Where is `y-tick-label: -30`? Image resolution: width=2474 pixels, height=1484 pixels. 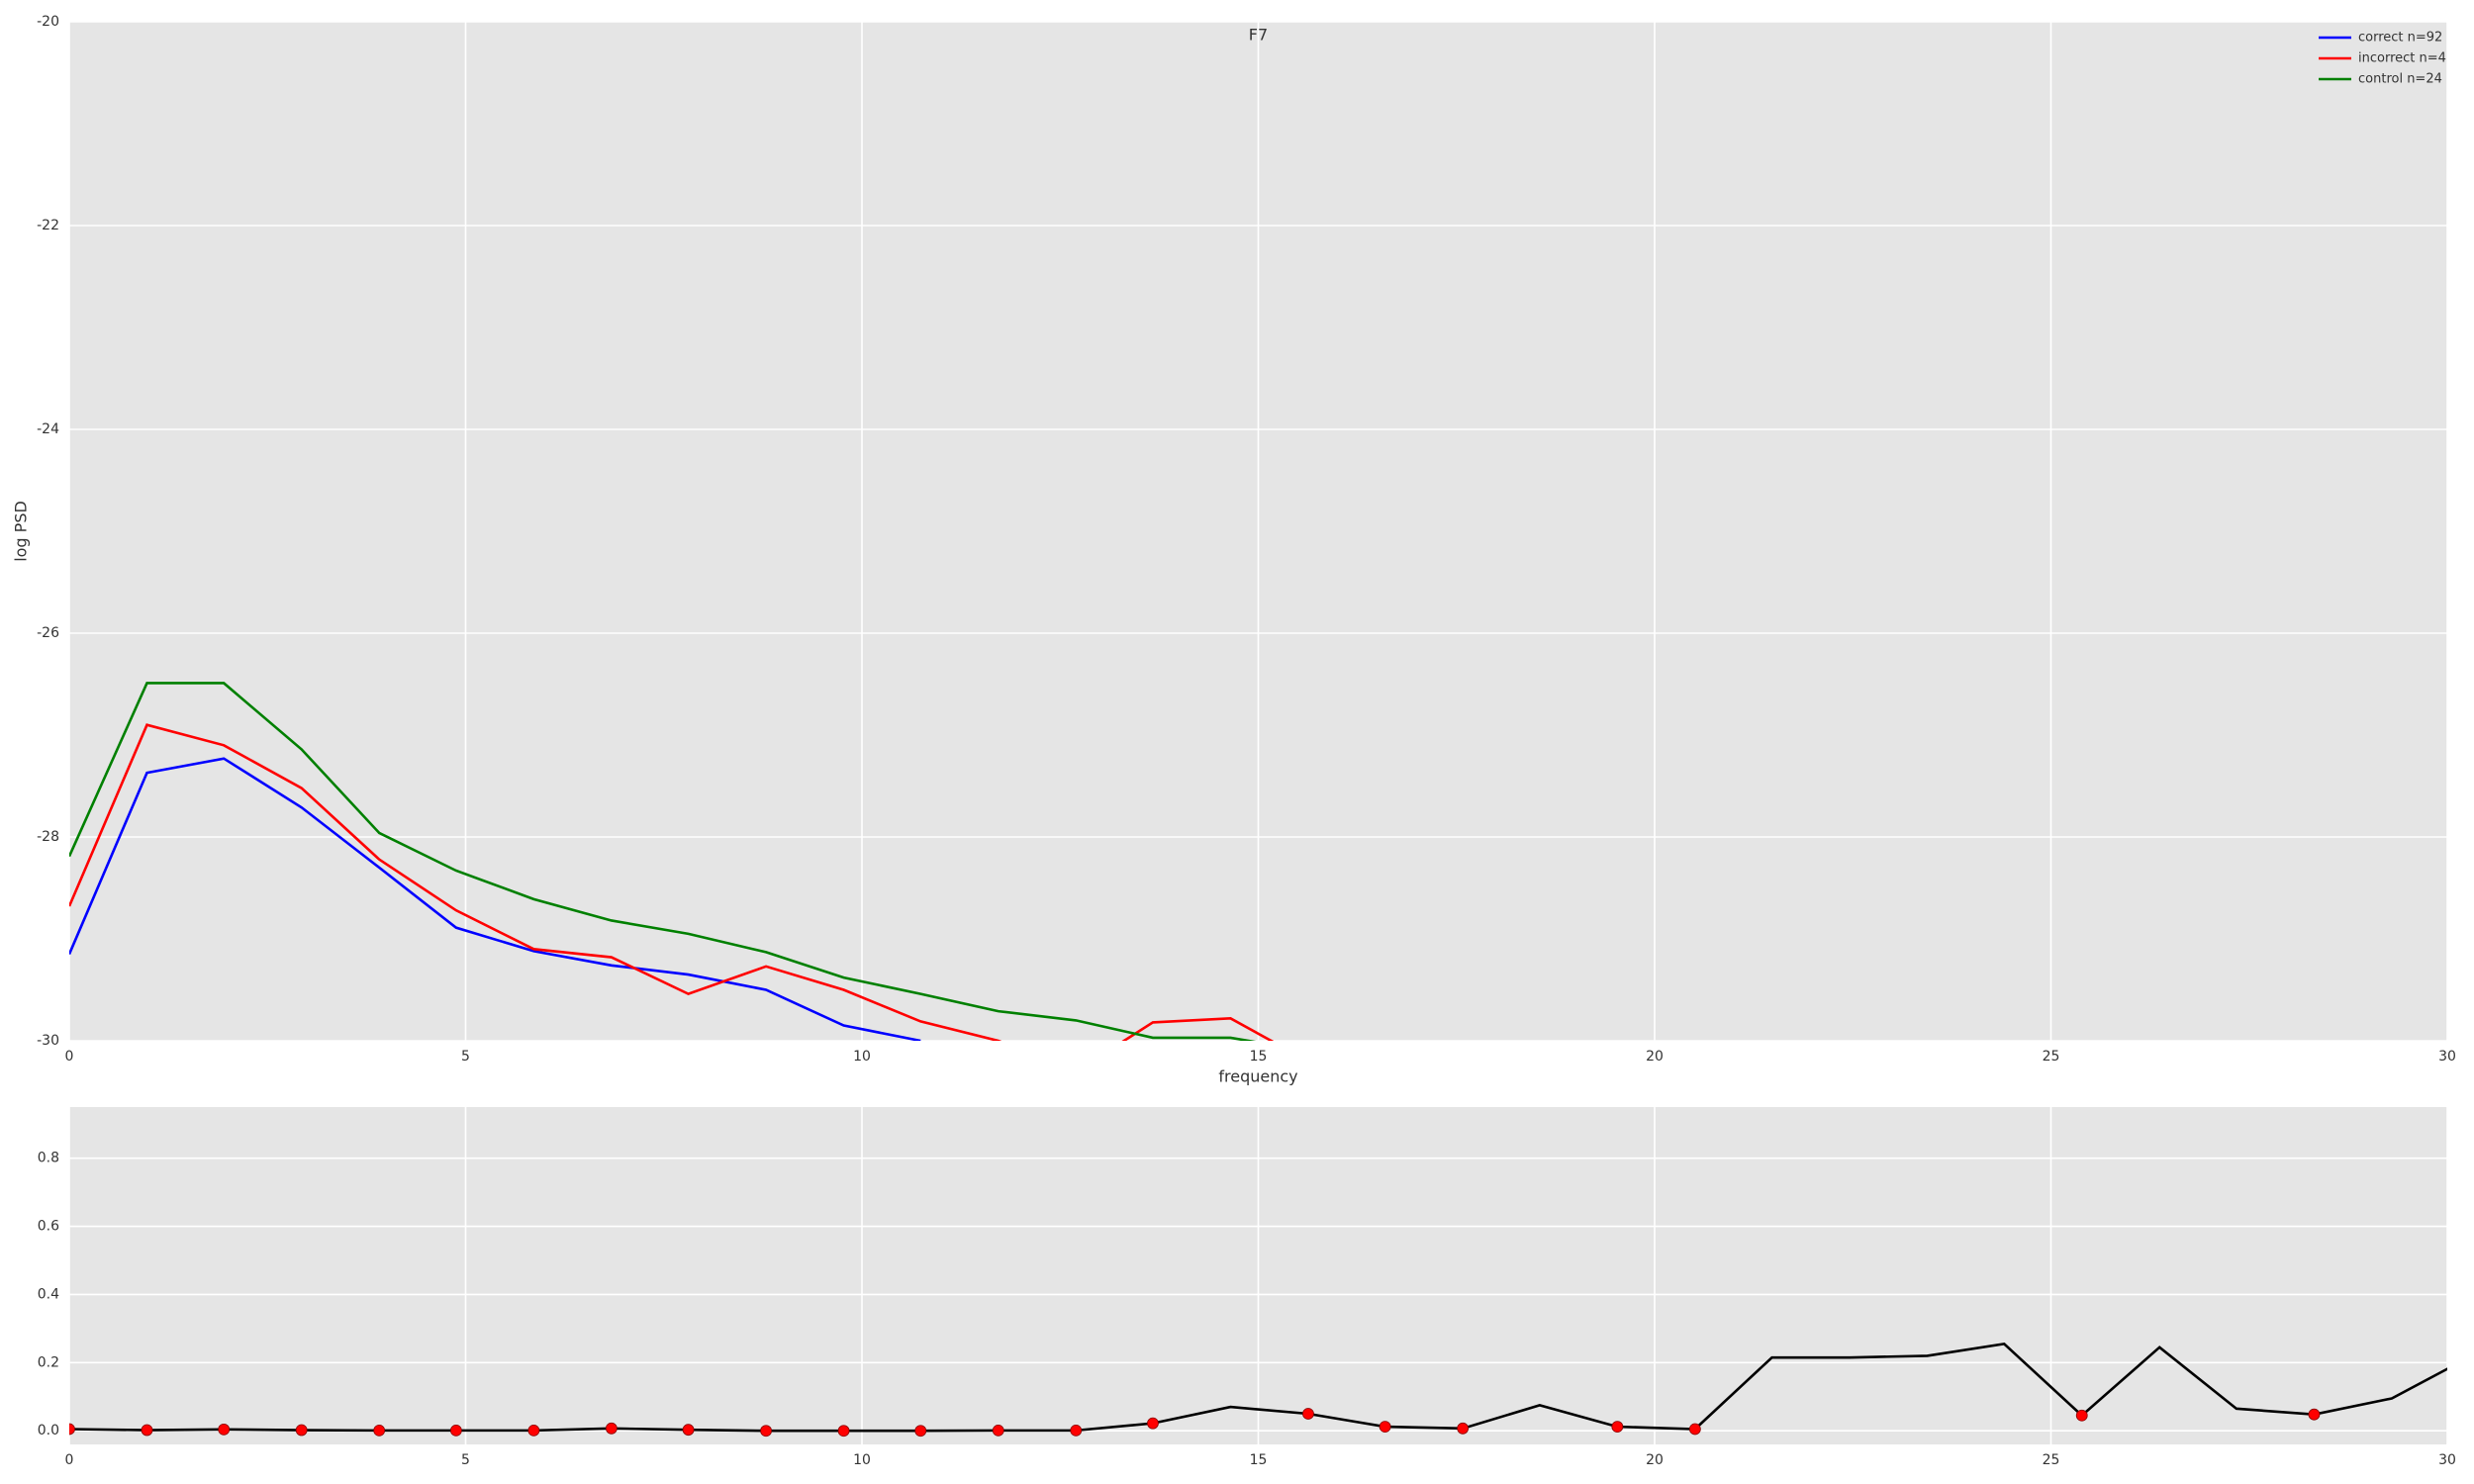 y-tick-label: -30 is located at coordinates (48, 1041).